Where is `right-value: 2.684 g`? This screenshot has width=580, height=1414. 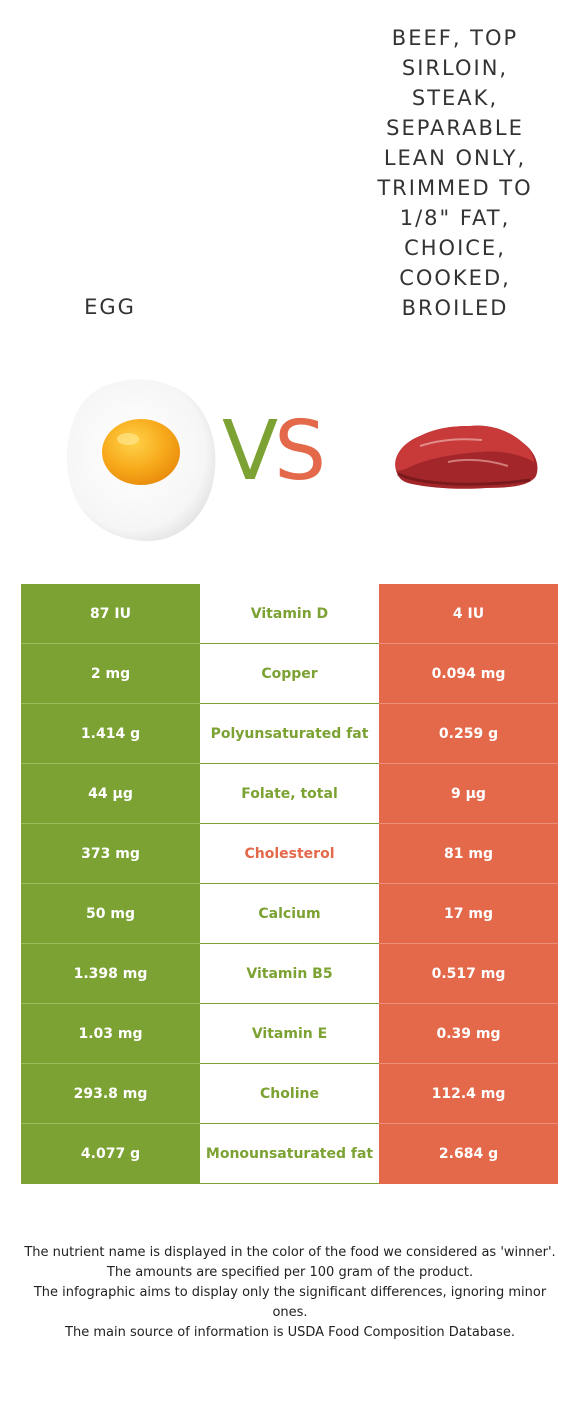 right-value: 2.684 g is located at coordinates (468, 1154).